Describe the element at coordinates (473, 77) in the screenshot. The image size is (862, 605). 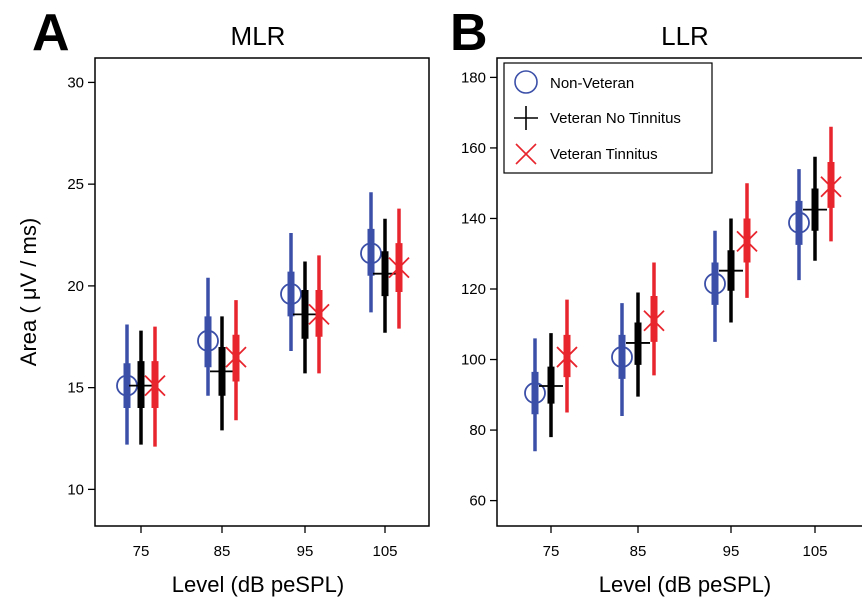
I see `y-tick-label: 180` at that location.